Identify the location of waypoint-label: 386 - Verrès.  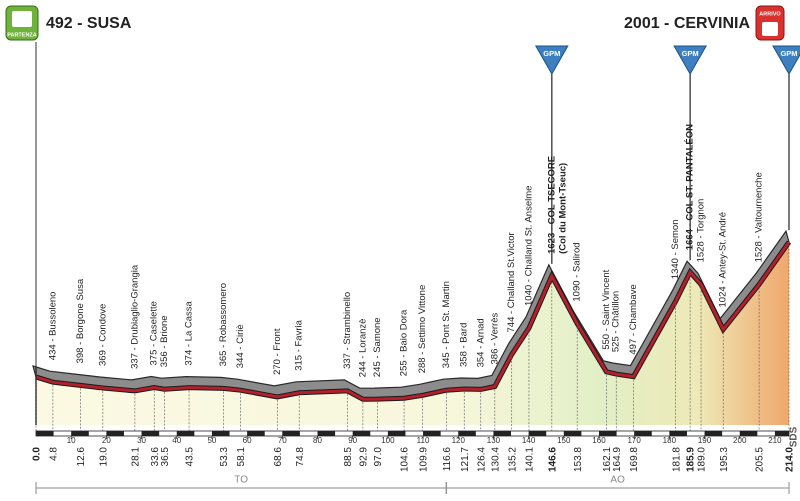
(494, 339).